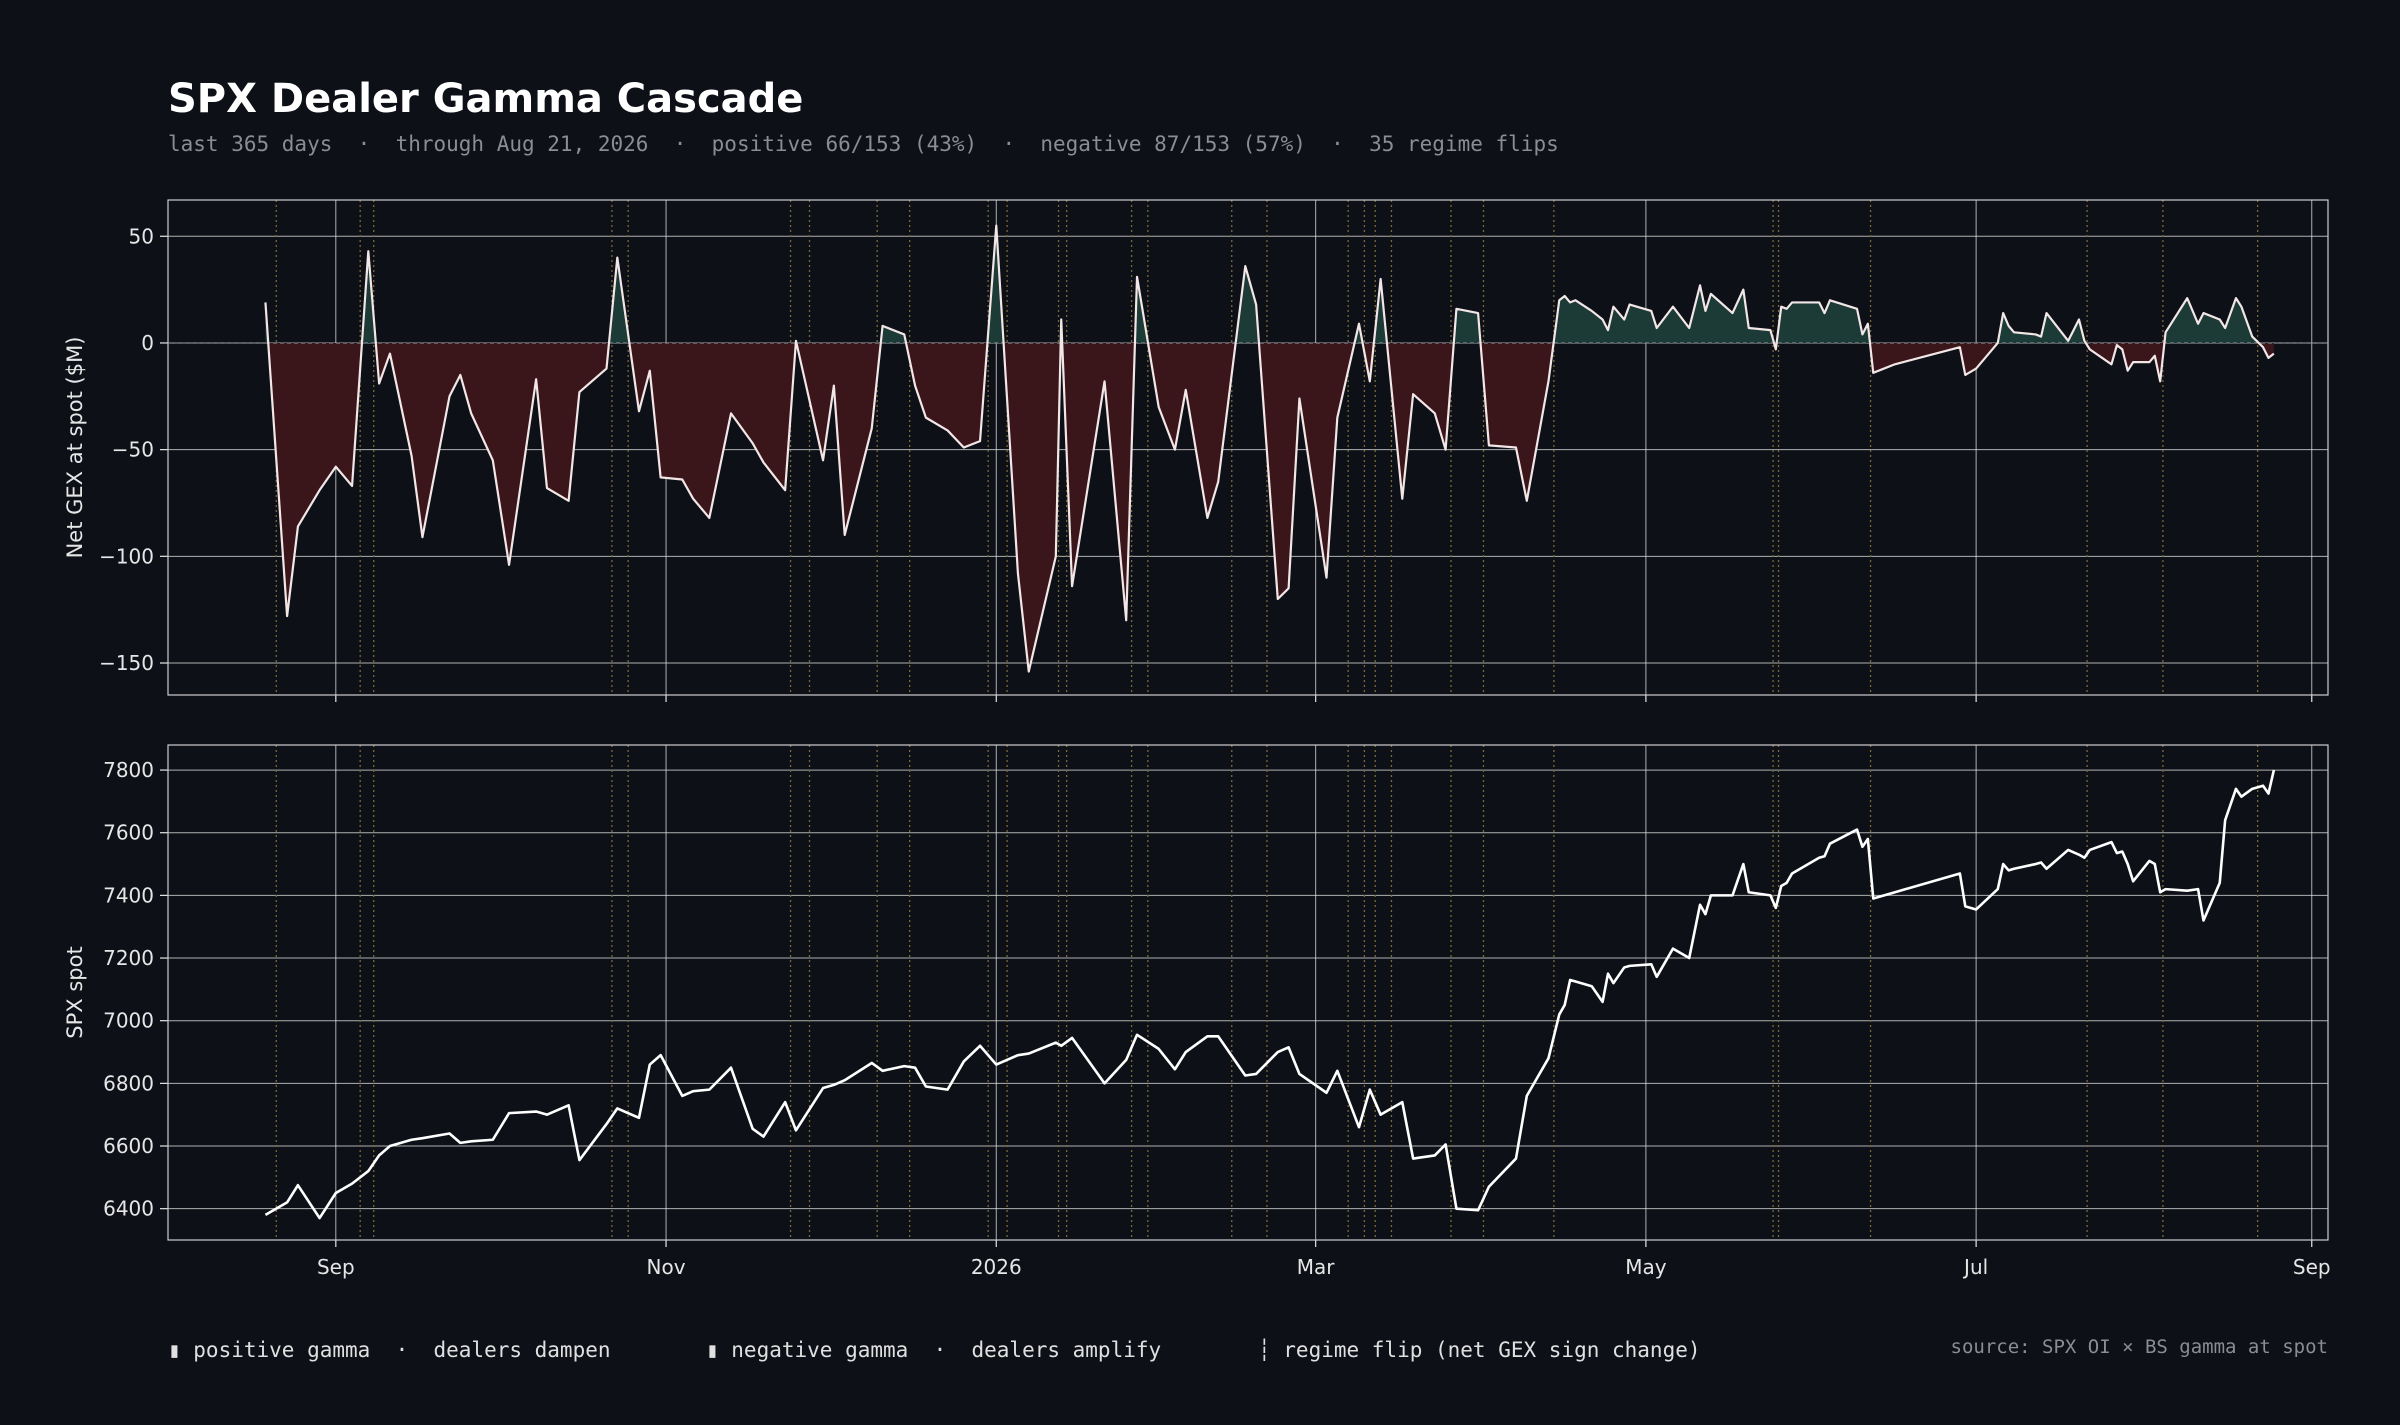 The height and width of the screenshot is (1425, 2400). Describe the element at coordinates (133, 450) in the screenshot. I see `y-tick-label: −50` at that location.